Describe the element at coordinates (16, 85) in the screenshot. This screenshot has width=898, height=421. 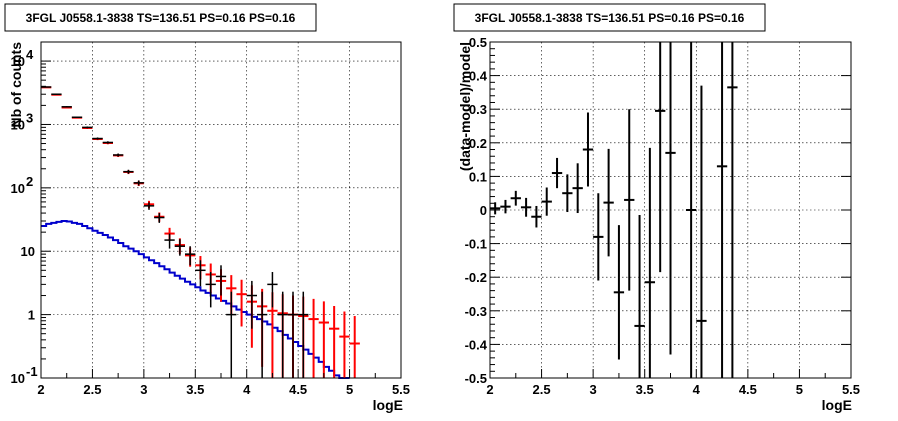
I see `counts-y-axis-label: Nb of counts` at that location.